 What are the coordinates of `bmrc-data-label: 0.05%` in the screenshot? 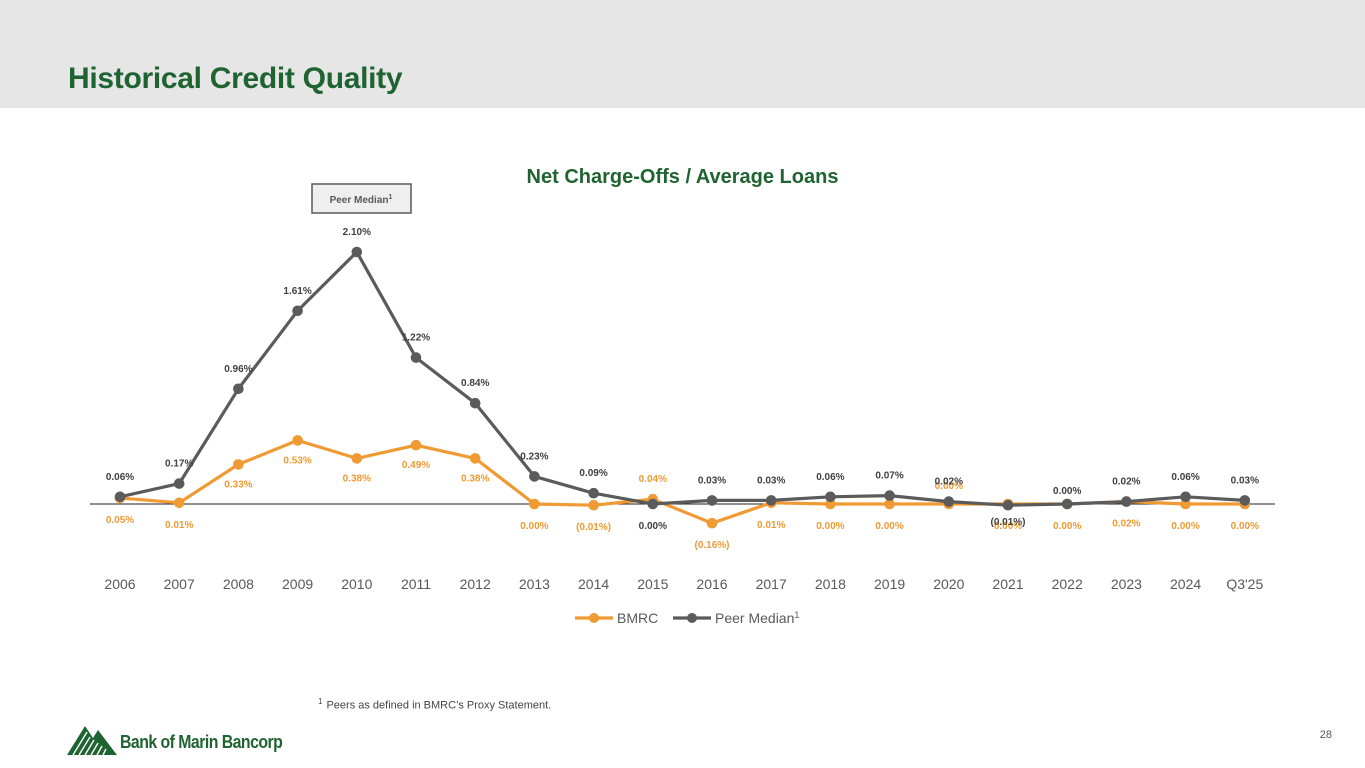 It's located at (120, 520).